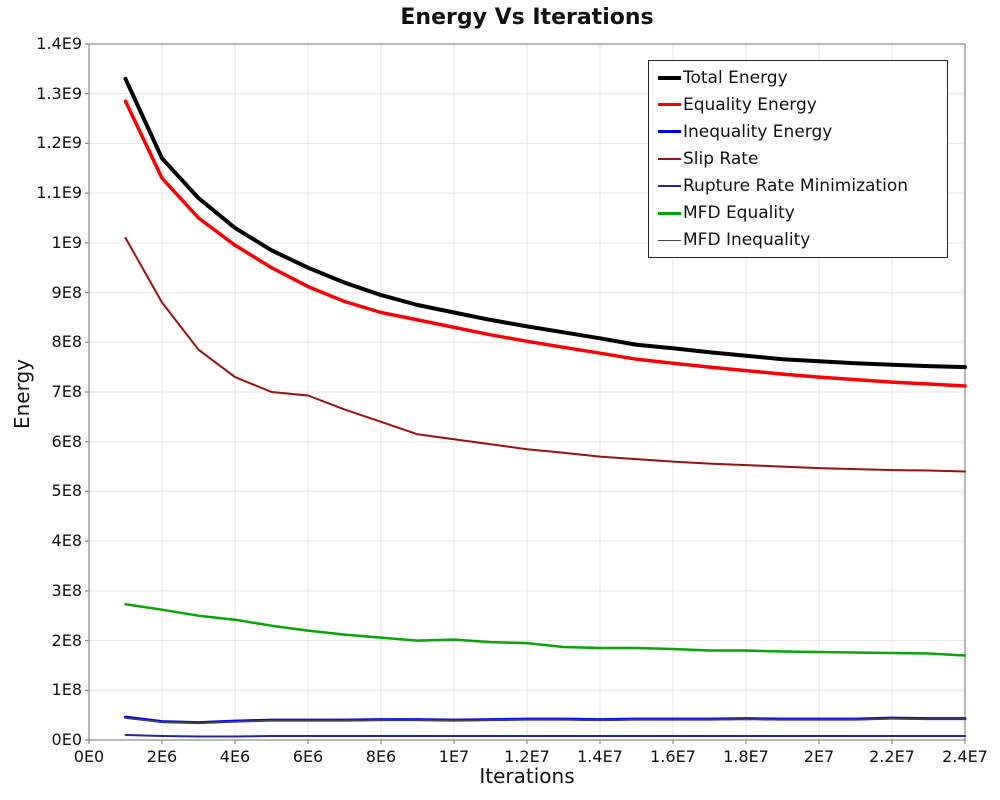  I want to click on y-tick-label: 8E8, so click(66, 342).